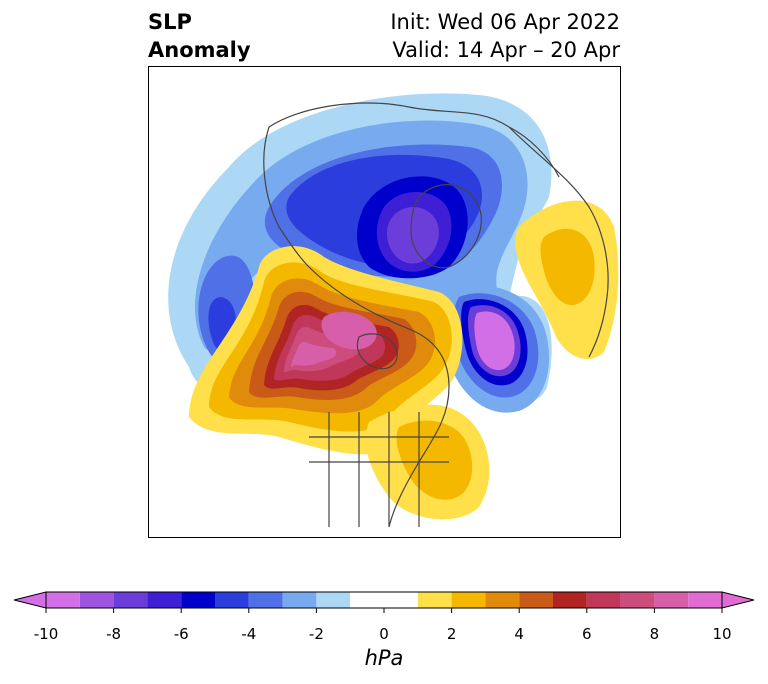 The image size is (768, 684). Describe the element at coordinates (505, 22) in the screenshot. I see `init-date: Init: Wed 06 Apr 2022` at that location.